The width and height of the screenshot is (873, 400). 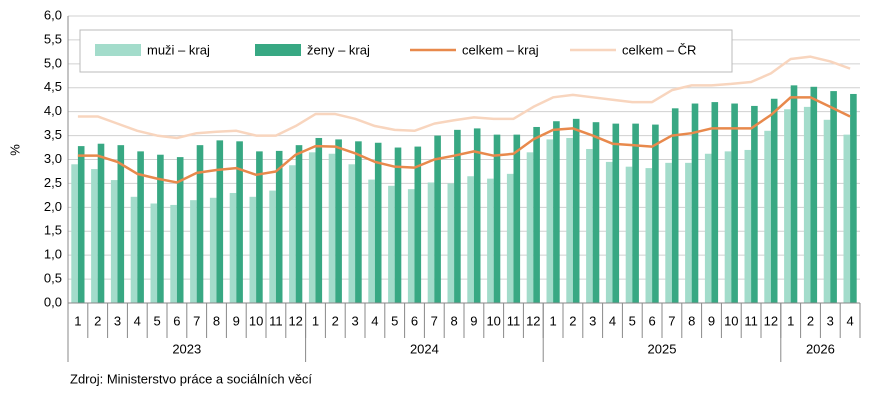 I want to click on group-label: 2023, so click(x=186, y=348).